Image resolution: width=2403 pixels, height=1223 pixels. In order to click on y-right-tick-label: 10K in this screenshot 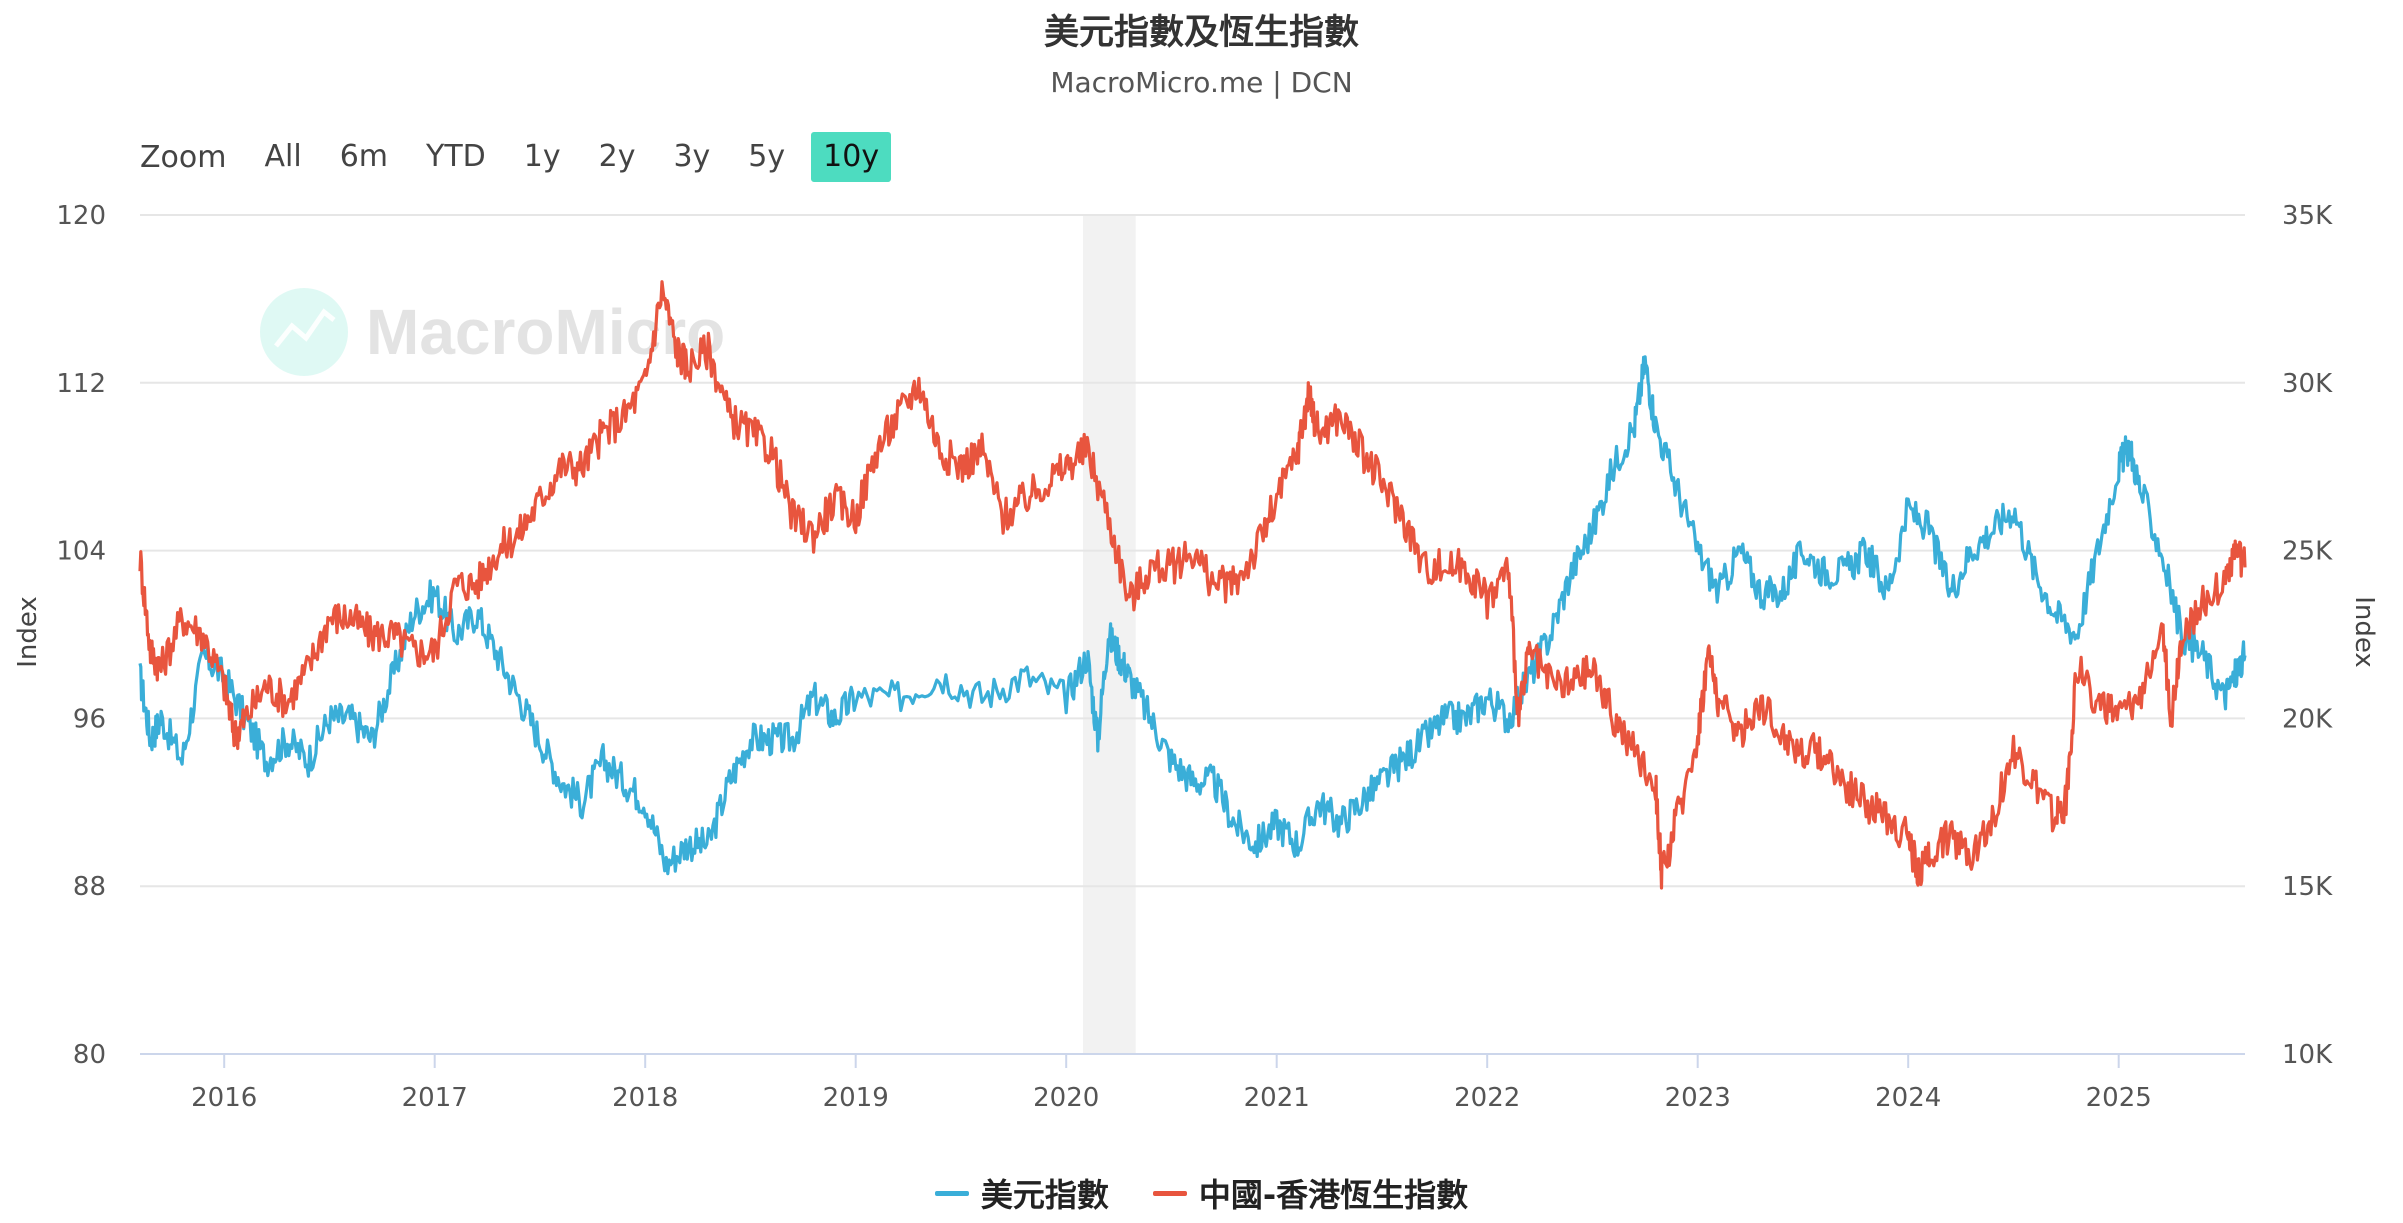, I will do `click(2307, 1055)`.